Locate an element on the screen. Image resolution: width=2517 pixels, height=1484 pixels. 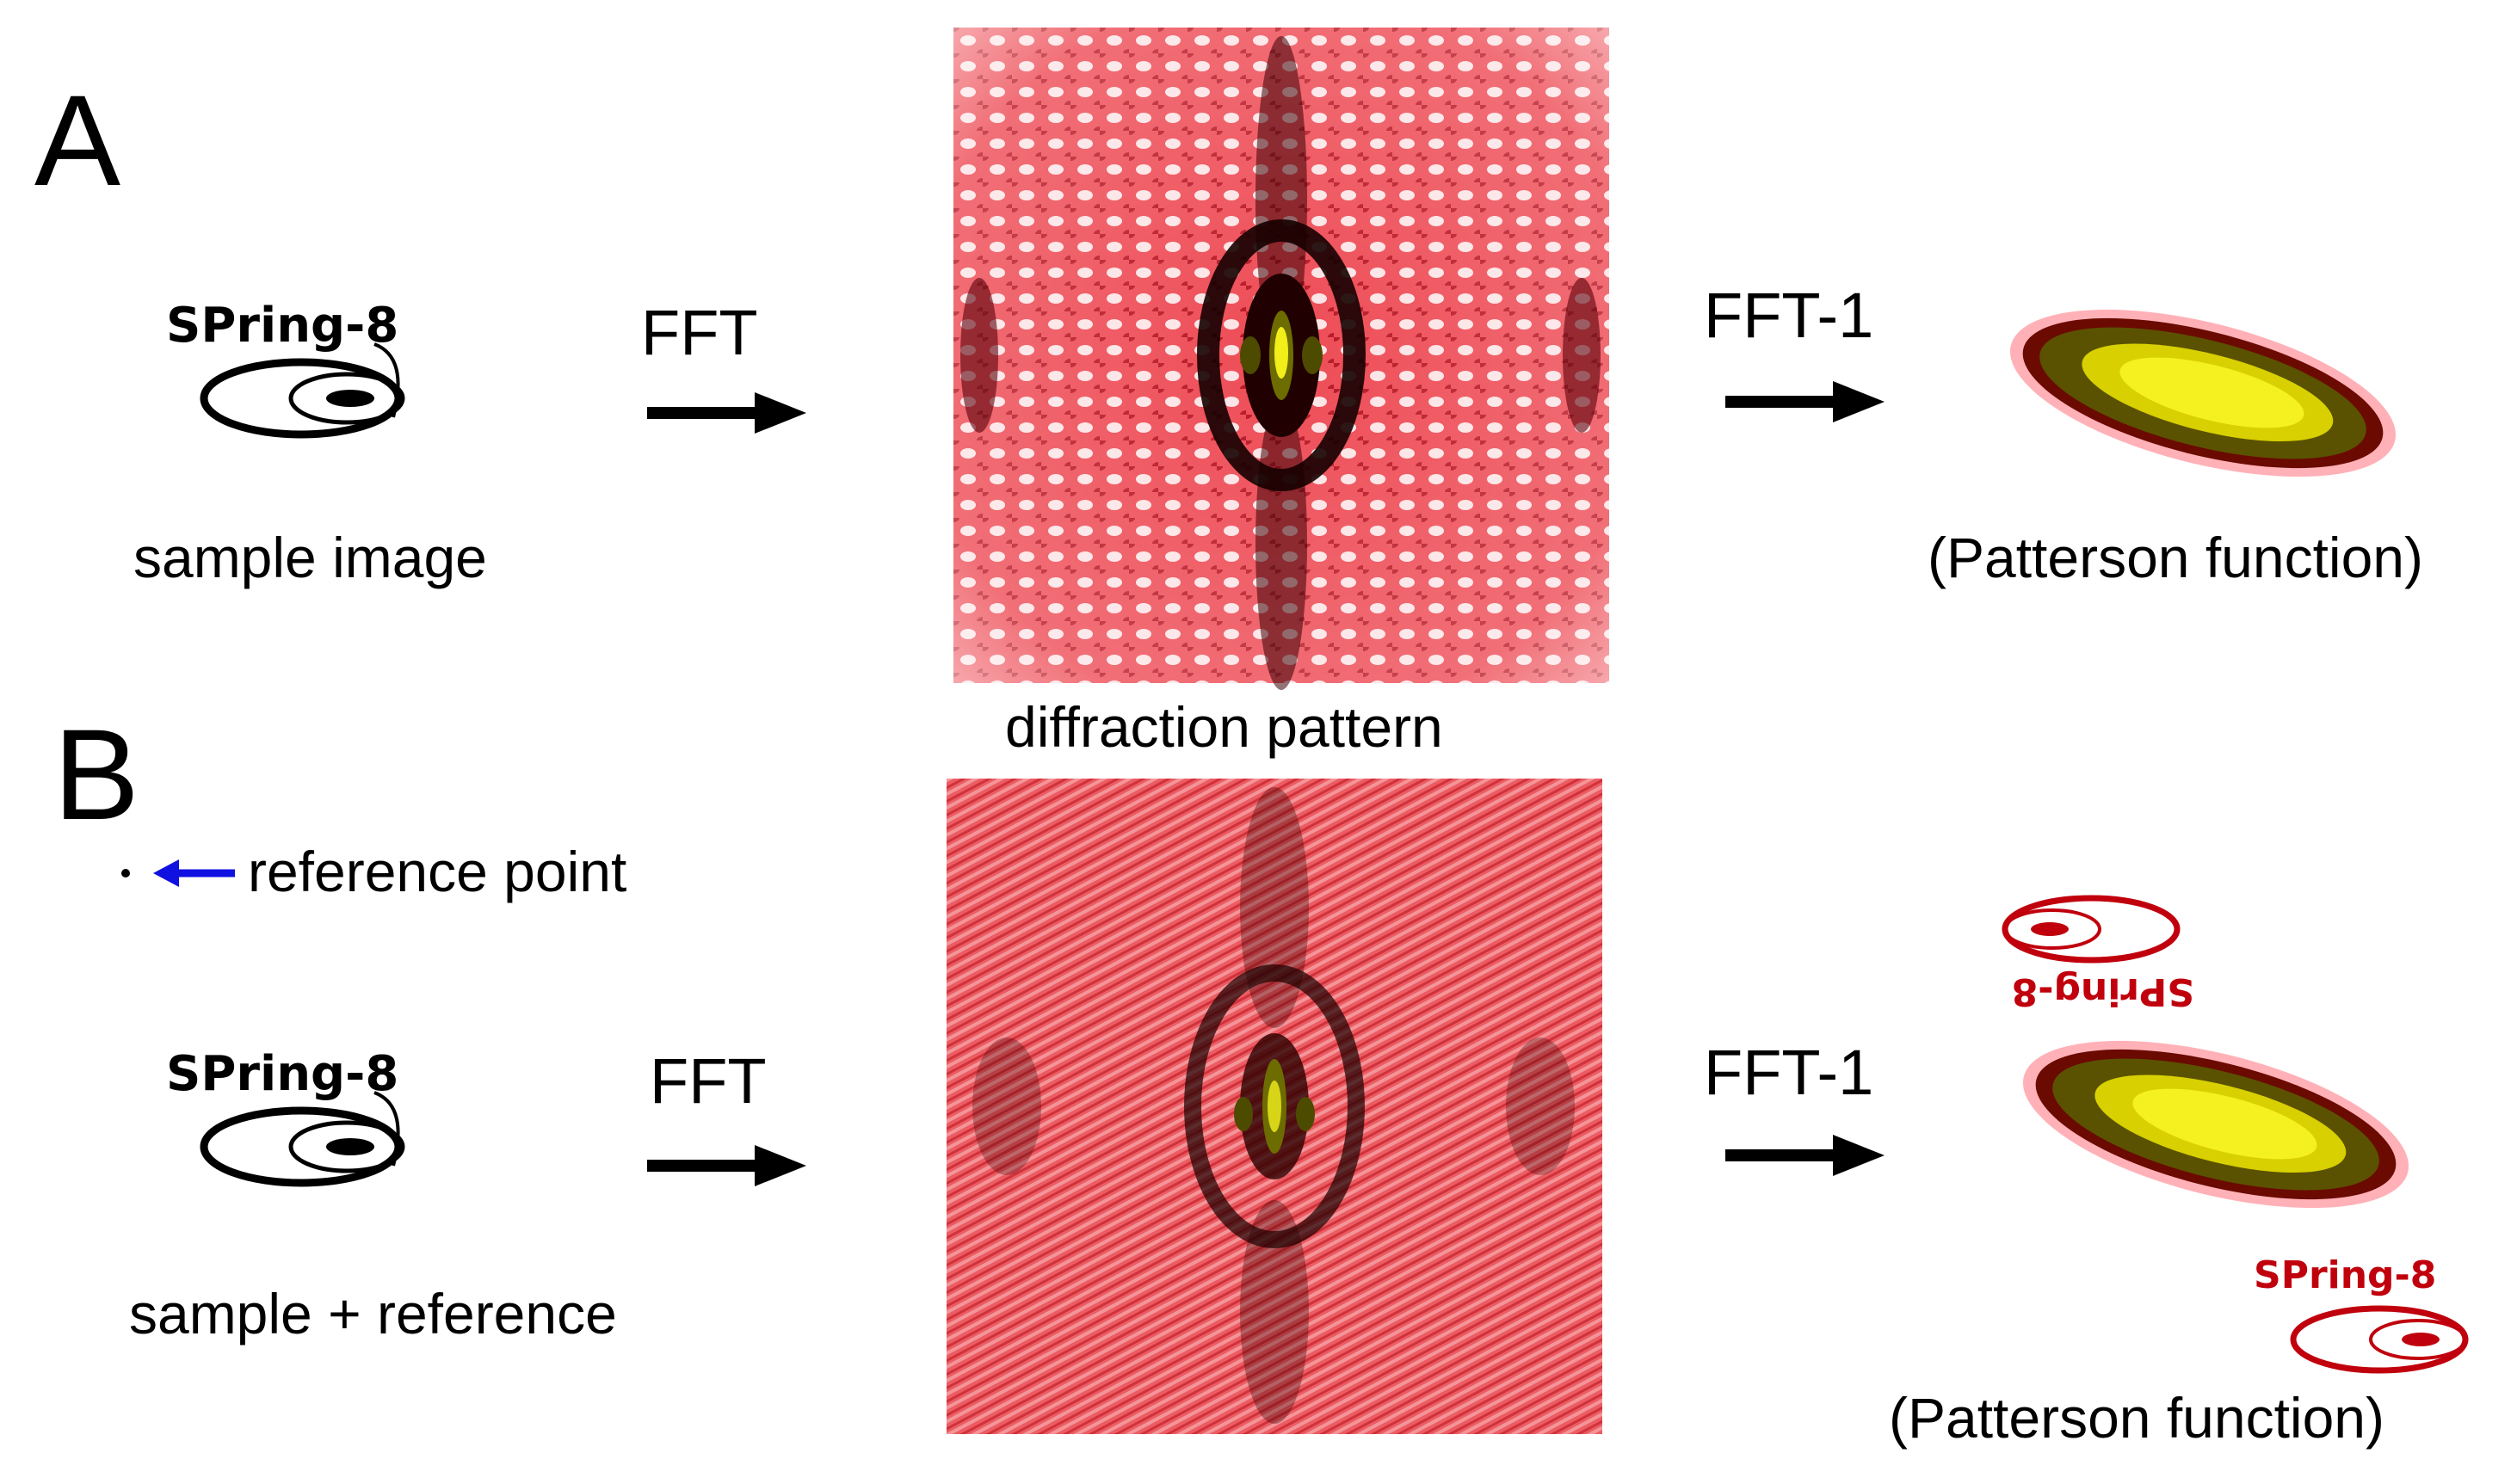
result-caption-b: (Patterson function) is located at coordinates (2137, 1418).